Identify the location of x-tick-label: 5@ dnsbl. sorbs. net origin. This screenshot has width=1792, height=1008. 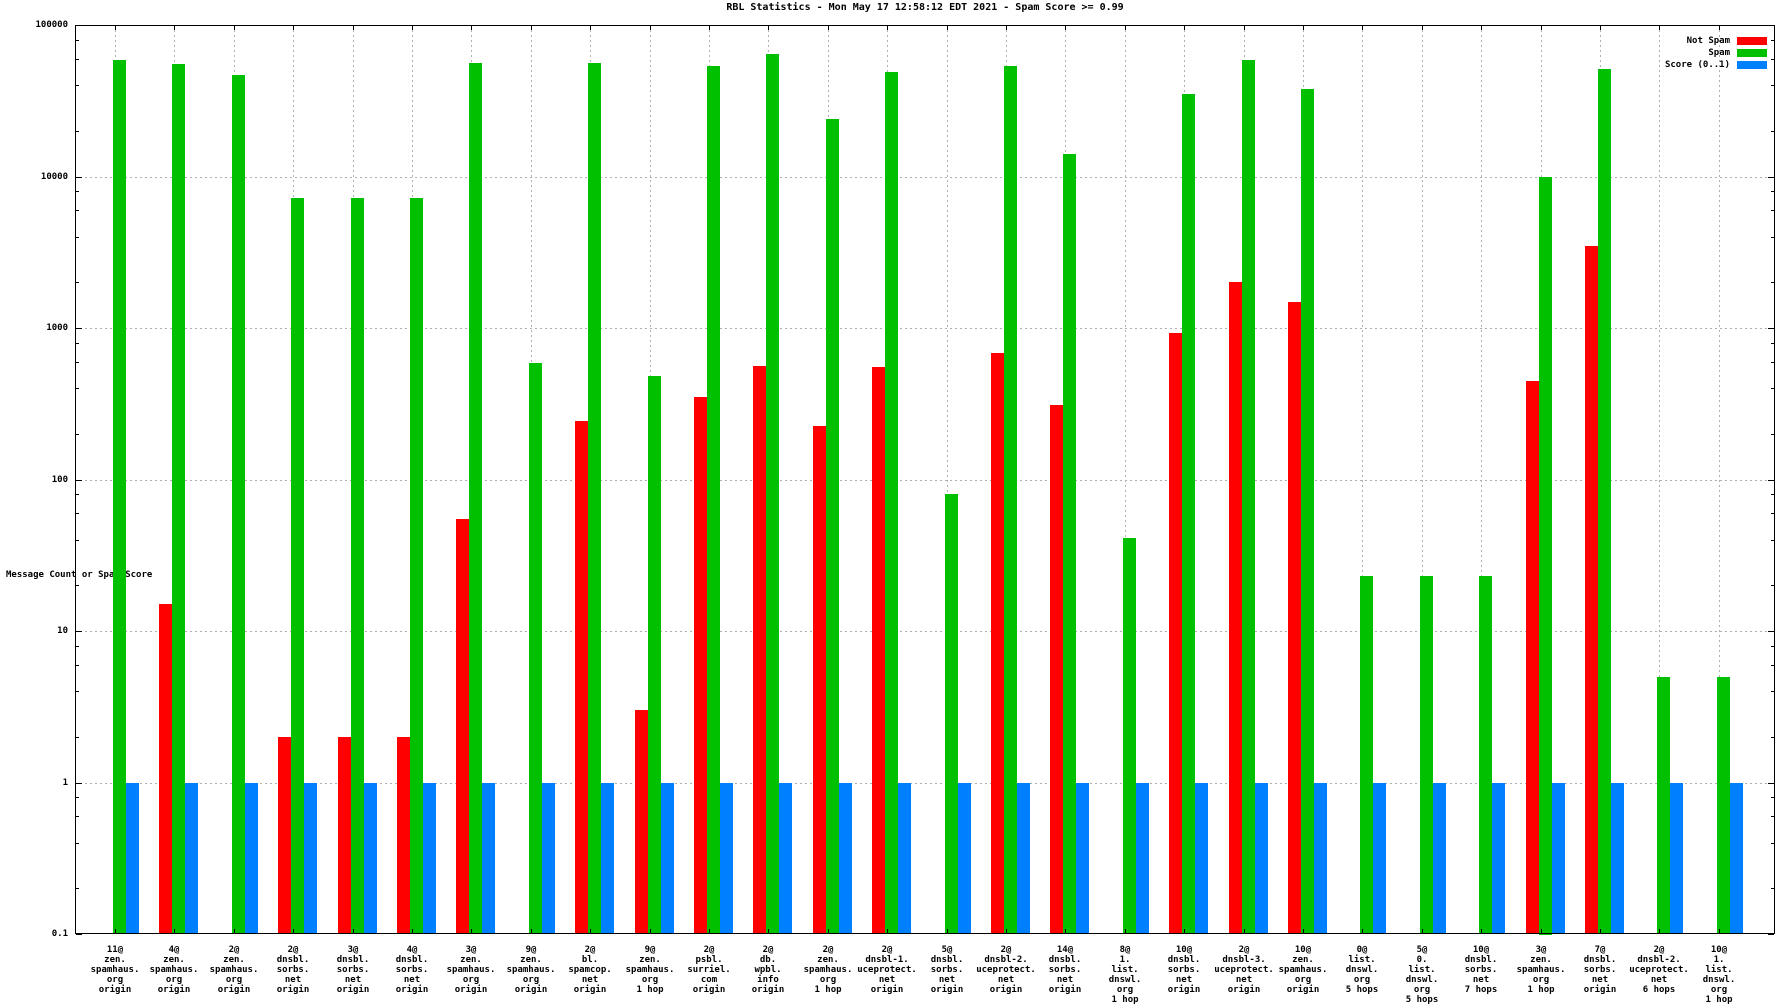
(947, 970).